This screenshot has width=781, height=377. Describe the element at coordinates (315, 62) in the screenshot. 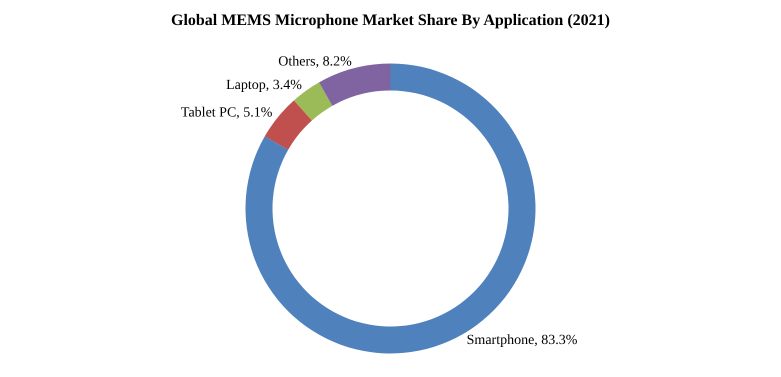

I see `slice-label: Others, 8.2%` at that location.